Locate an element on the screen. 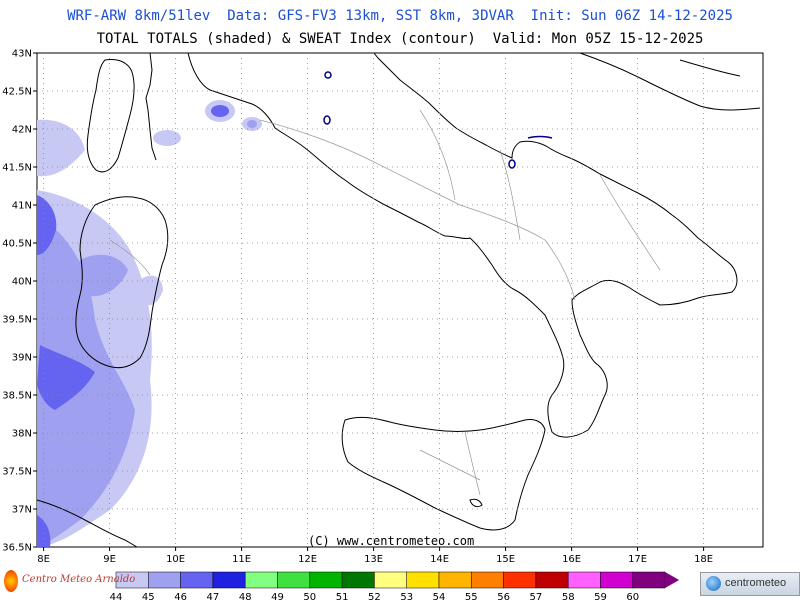  colorbar-label: 58 is located at coordinates (568, 596).